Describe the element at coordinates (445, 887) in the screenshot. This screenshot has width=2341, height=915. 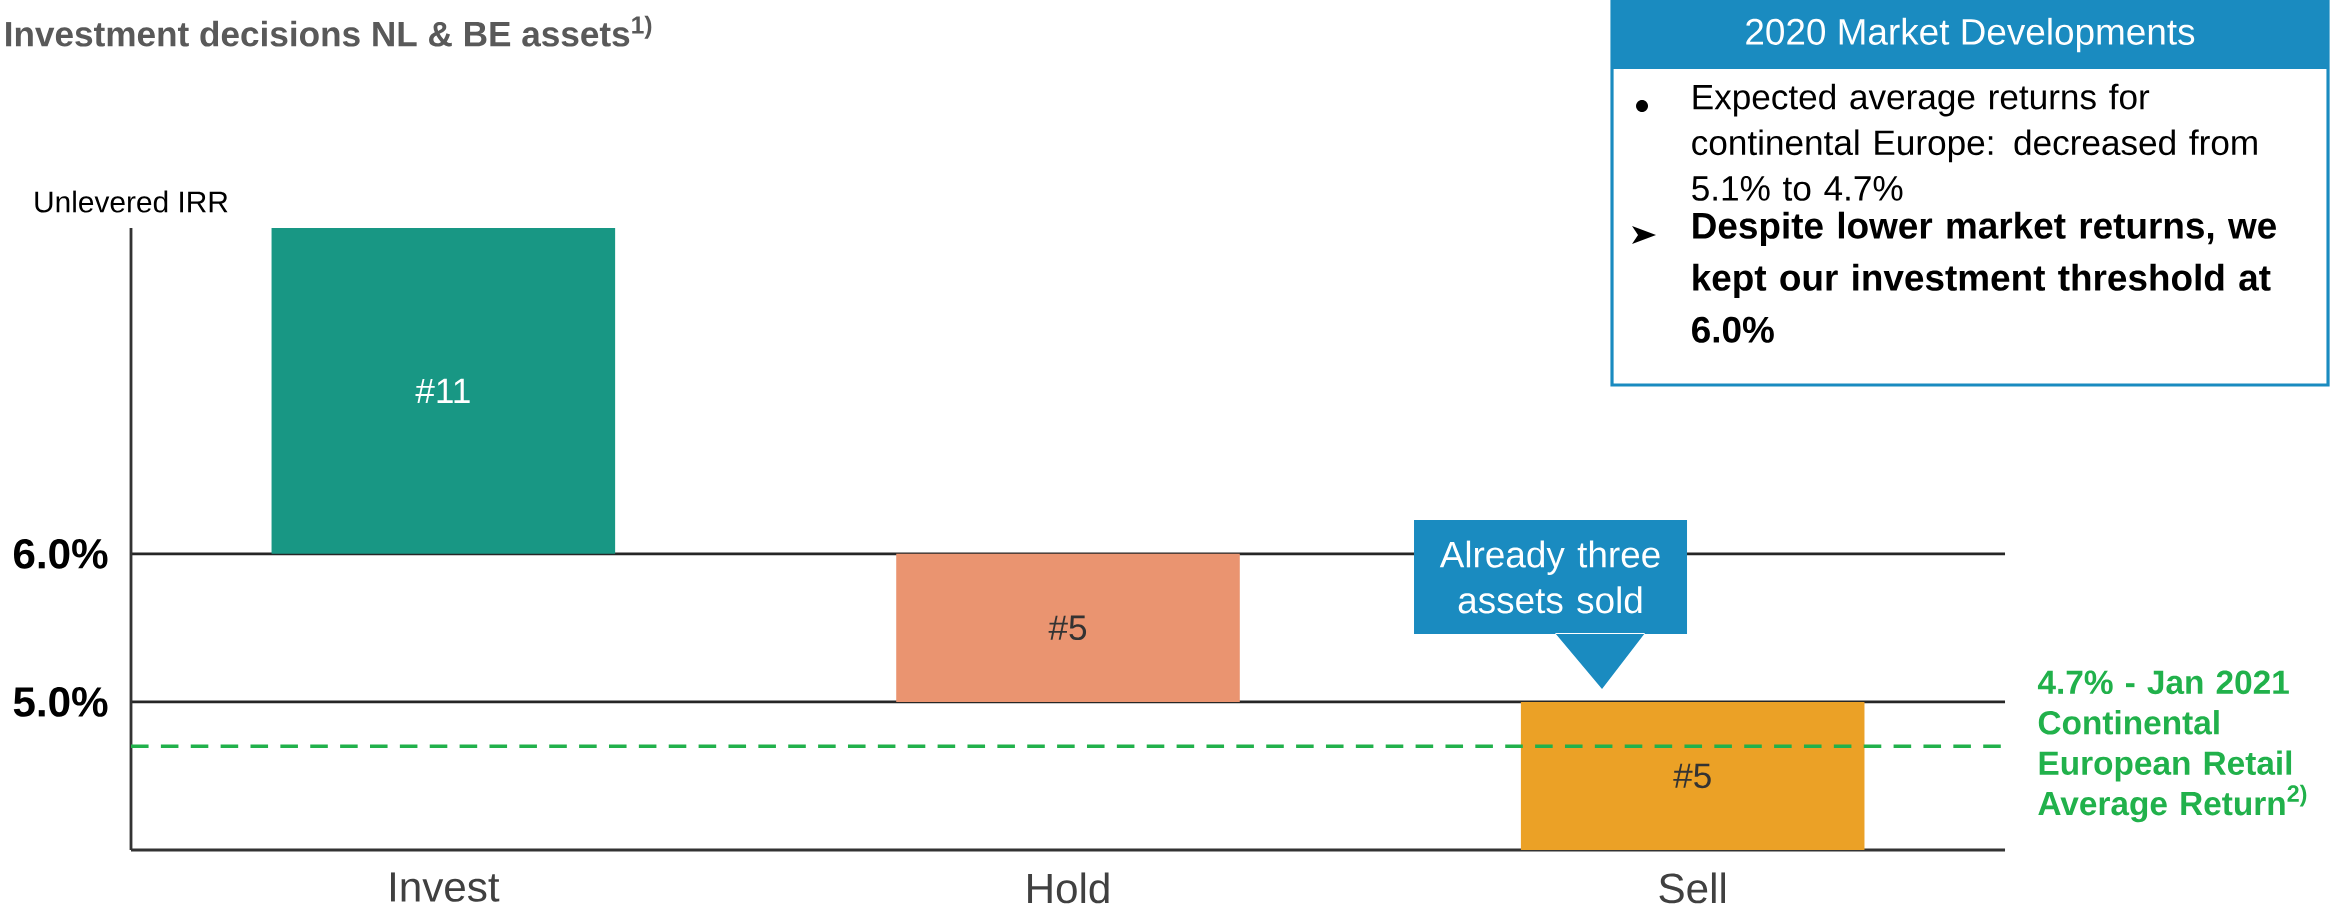
I see `x-tick-label: Invest` at that location.